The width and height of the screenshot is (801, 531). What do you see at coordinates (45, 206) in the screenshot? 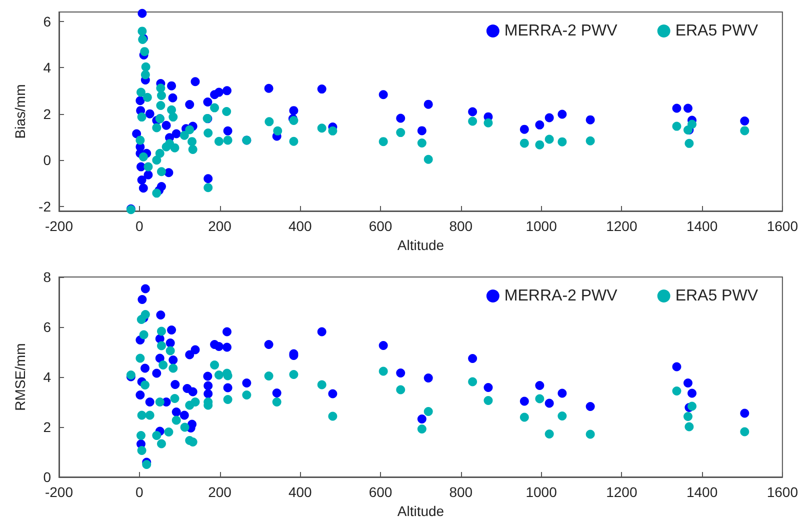
I see `y-tick-label: -2` at bounding box center [45, 206].